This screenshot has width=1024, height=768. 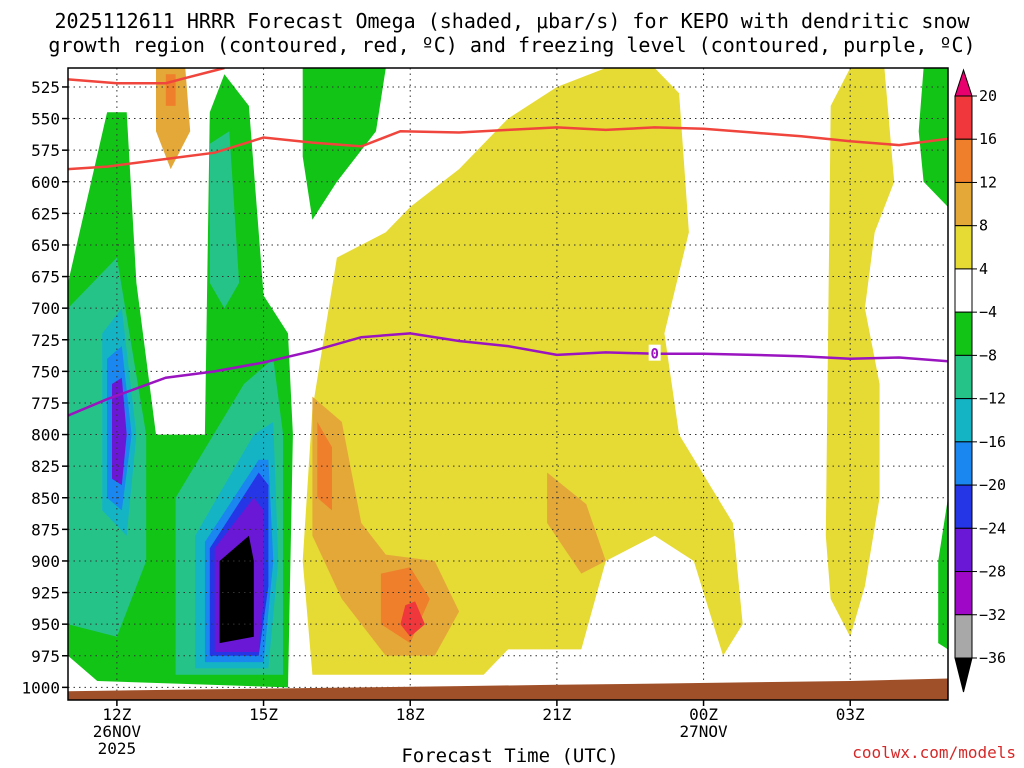 What do you see at coordinates (45, 245) in the screenshot?
I see `y-tick-label-650: 650` at bounding box center [45, 245].